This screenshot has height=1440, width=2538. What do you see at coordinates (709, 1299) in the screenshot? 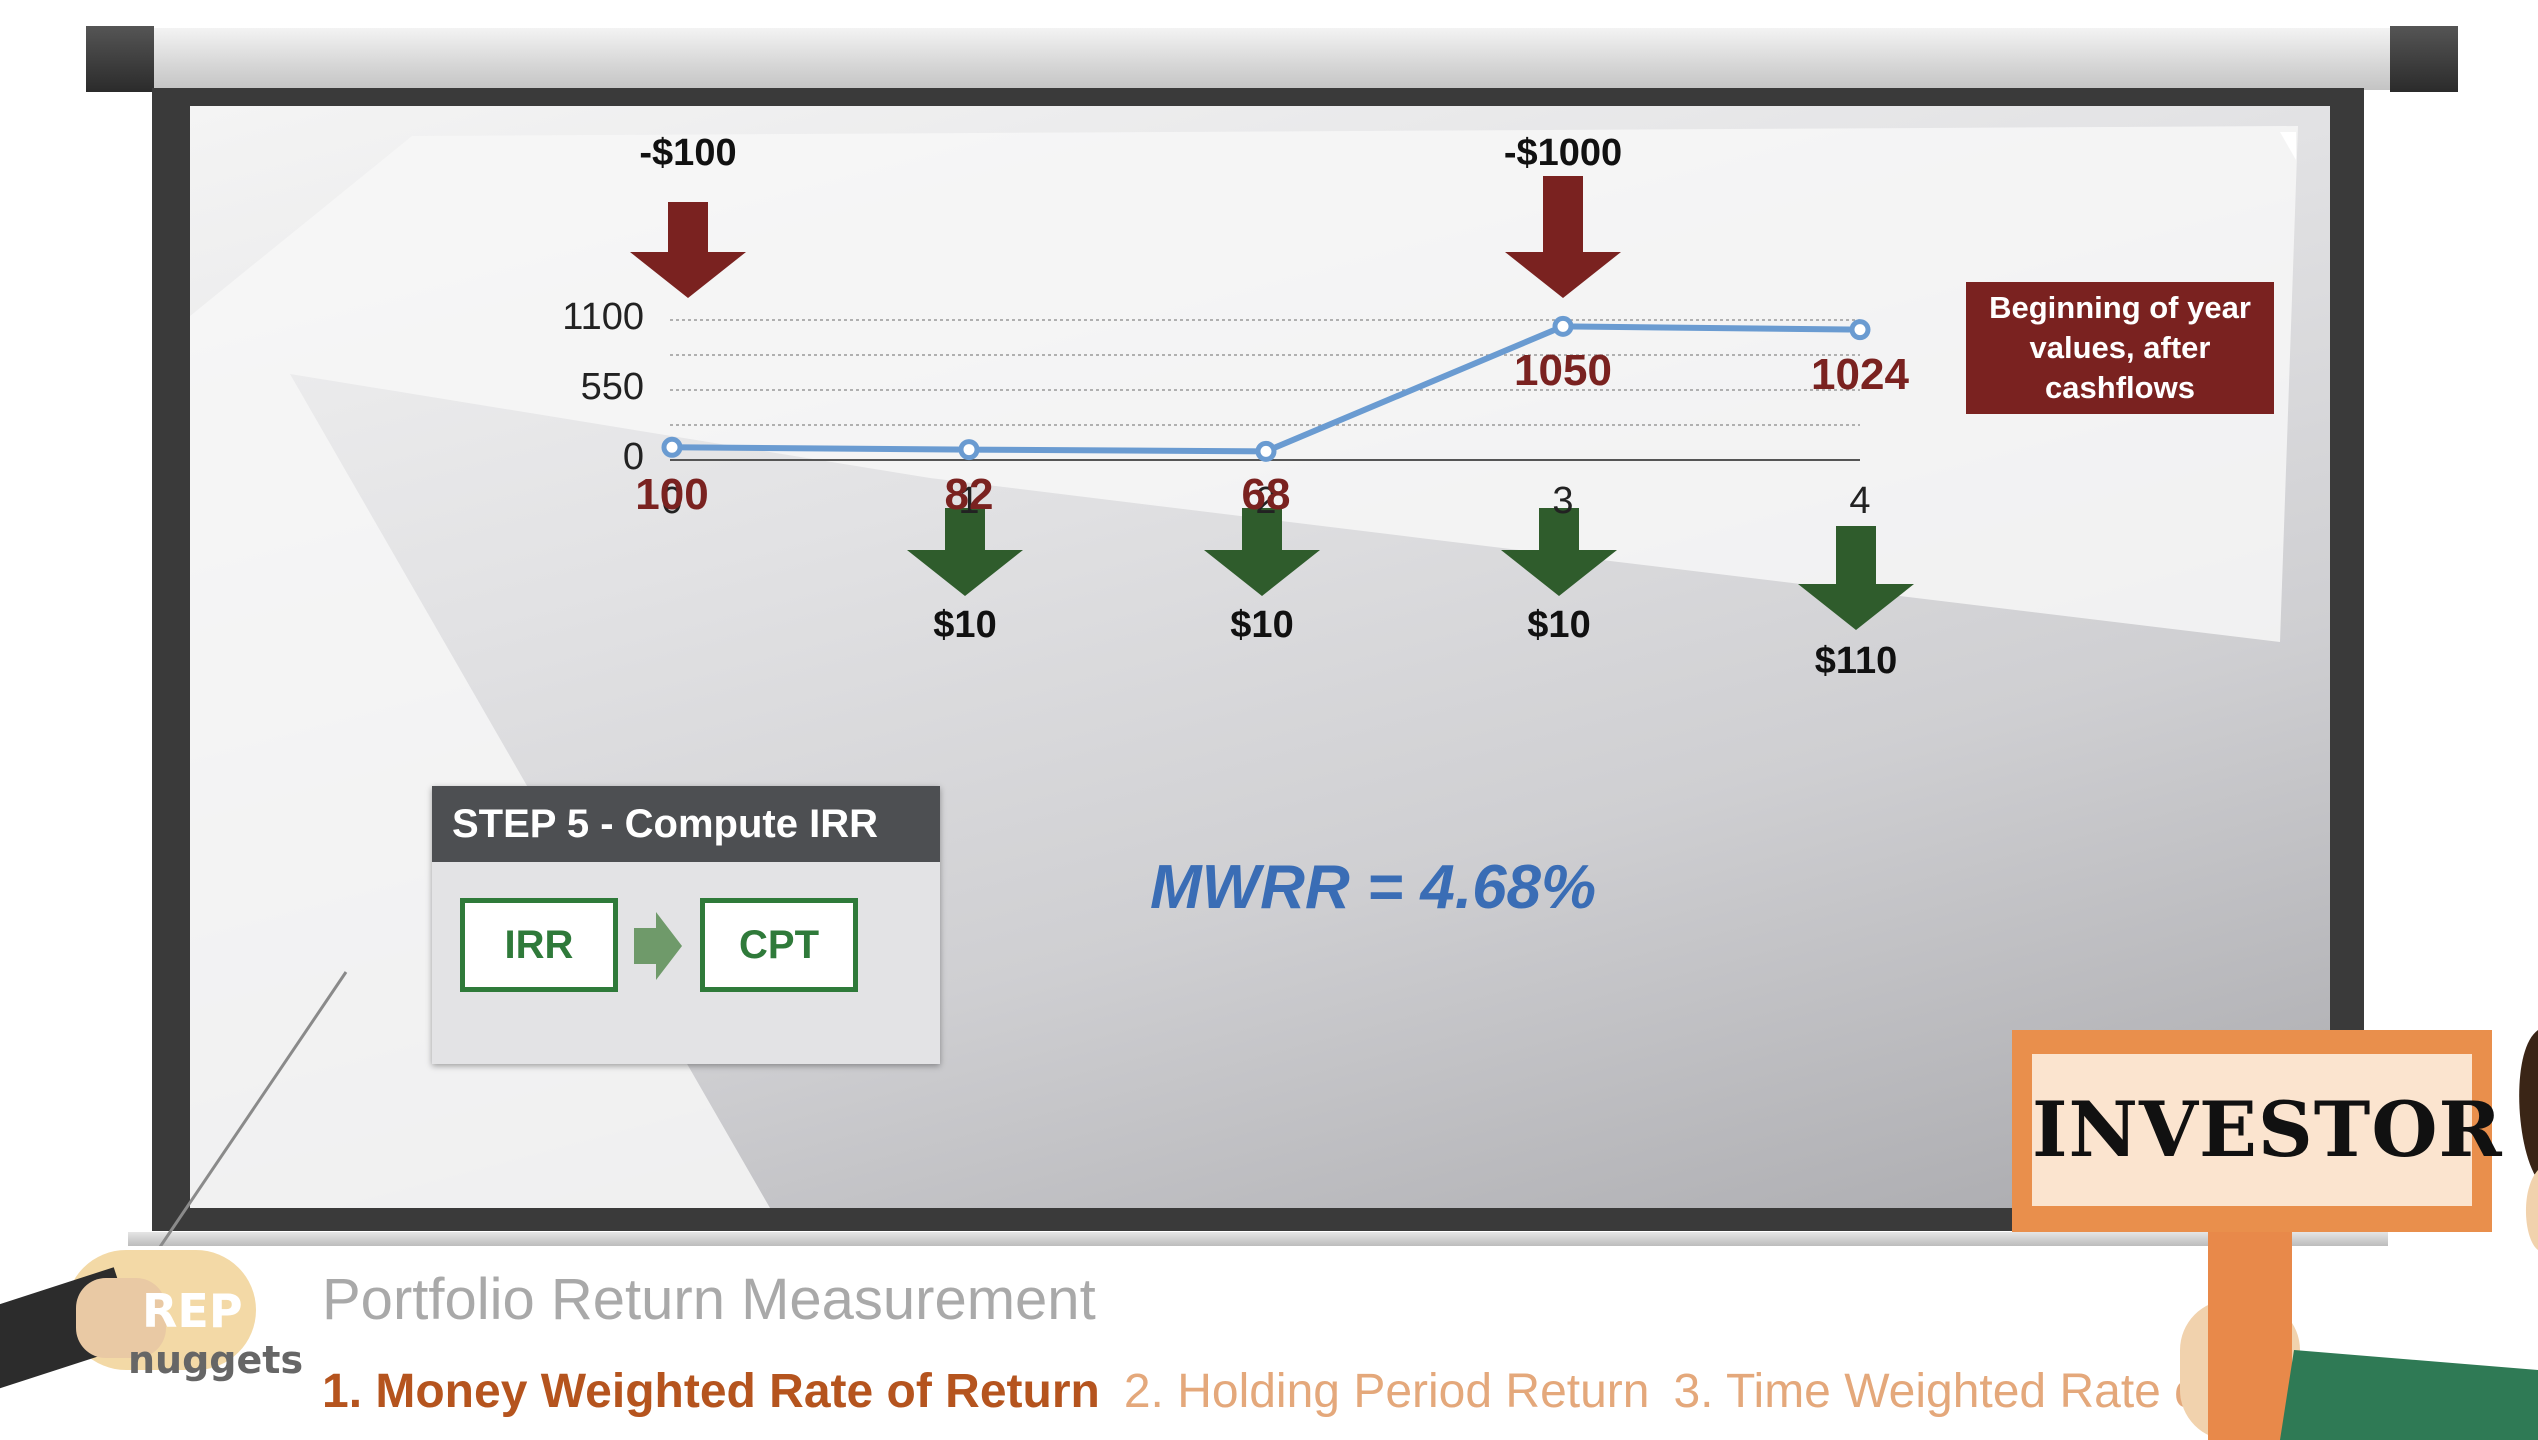
I see `course-title: Portfolio Return Measurement` at bounding box center [709, 1299].